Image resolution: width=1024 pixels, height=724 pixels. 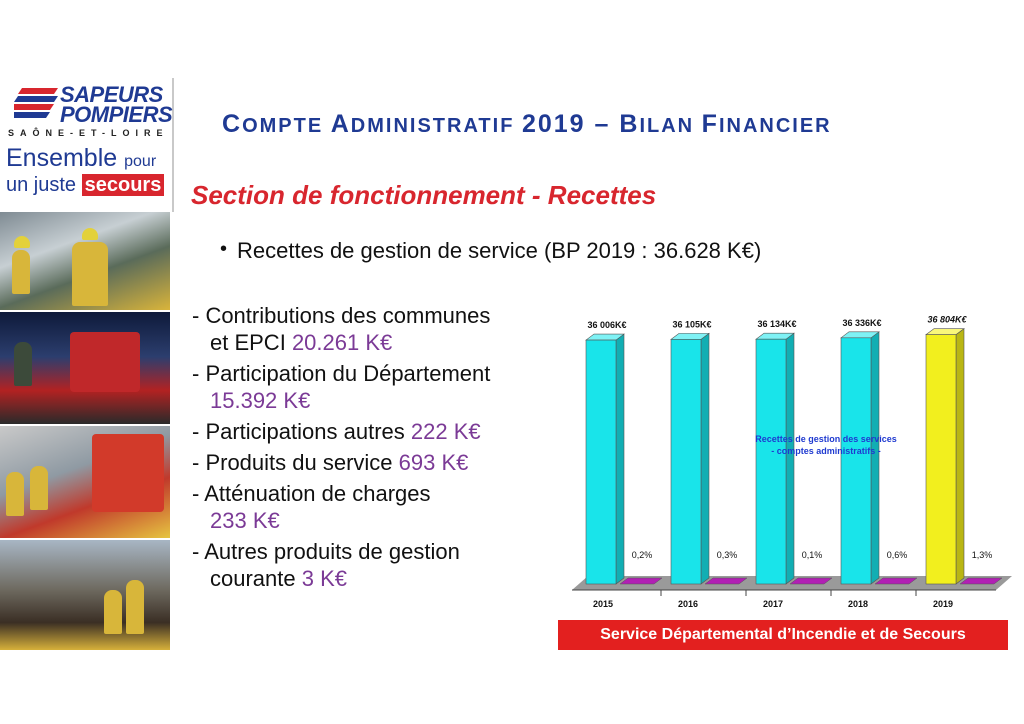 I want to click on title-cap: B, so click(x=629, y=124).